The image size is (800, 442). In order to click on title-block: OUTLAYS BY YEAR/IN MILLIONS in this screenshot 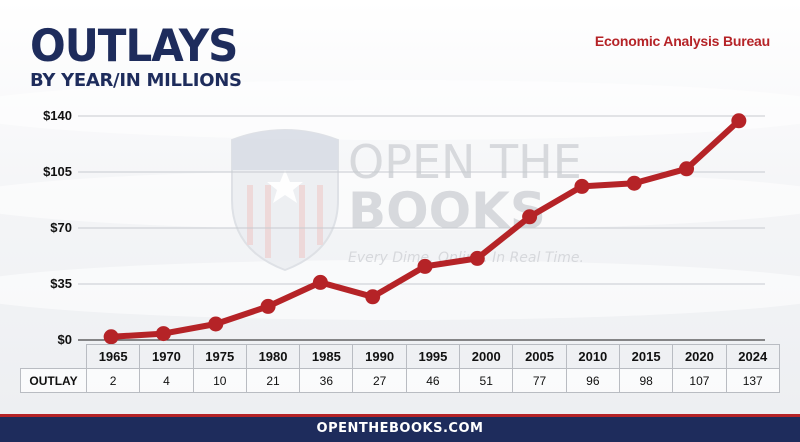, I will do `click(136, 55)`.